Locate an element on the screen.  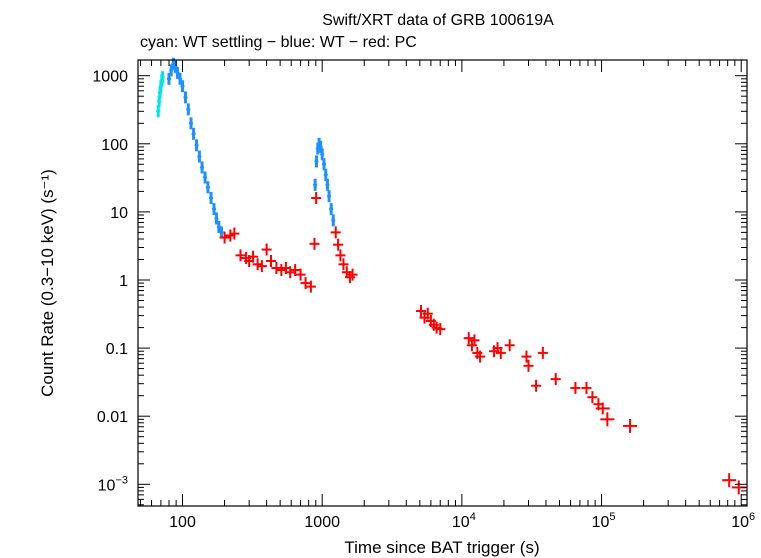
x-tick-label: 10⁴ is located at coordinates (464, 521).